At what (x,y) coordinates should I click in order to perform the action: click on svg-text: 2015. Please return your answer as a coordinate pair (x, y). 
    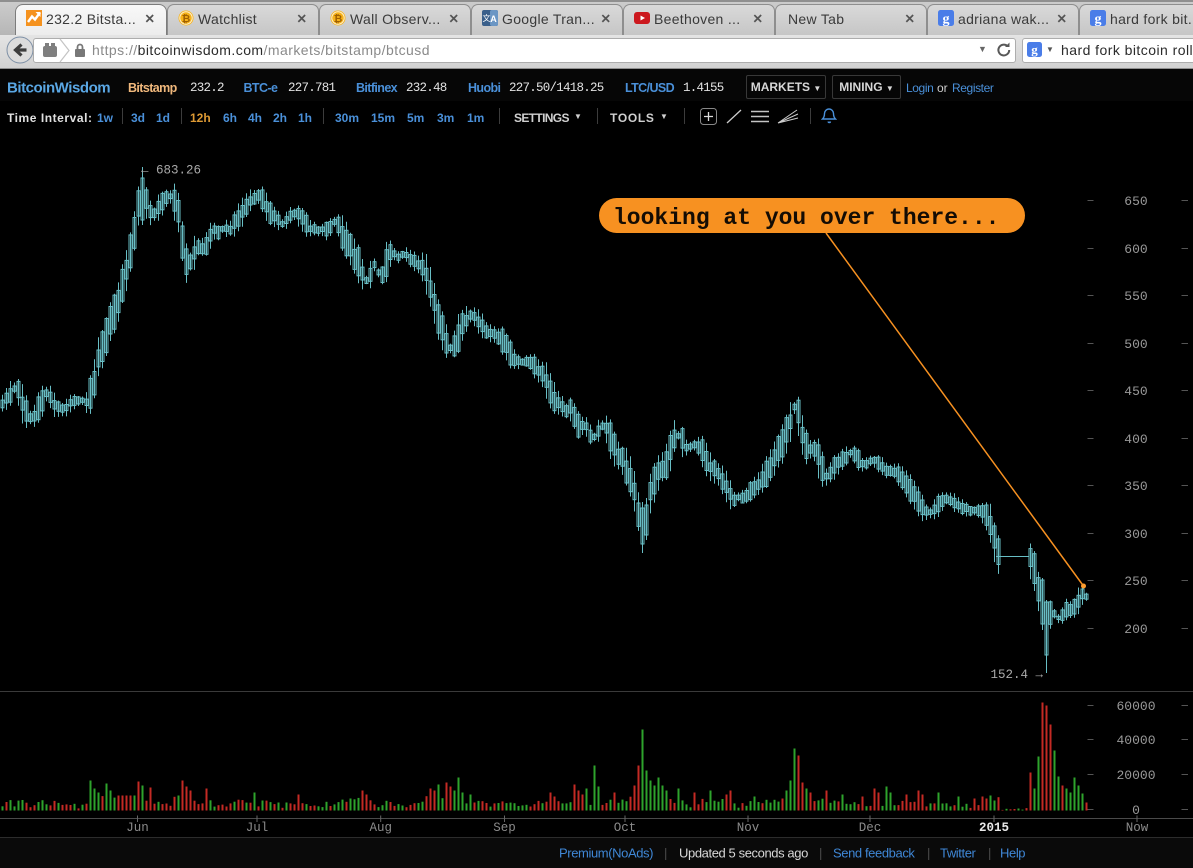
    Looking at the image, I should click on (994, 828).